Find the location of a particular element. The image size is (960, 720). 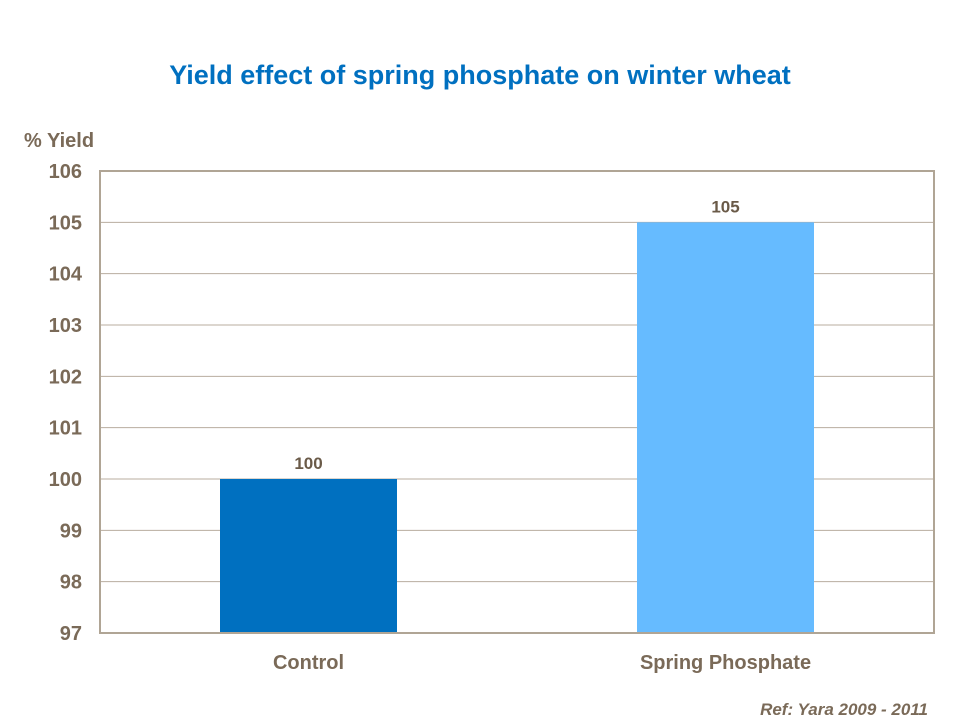

bar-spring-phosphate is located at coordinates (725, 428).